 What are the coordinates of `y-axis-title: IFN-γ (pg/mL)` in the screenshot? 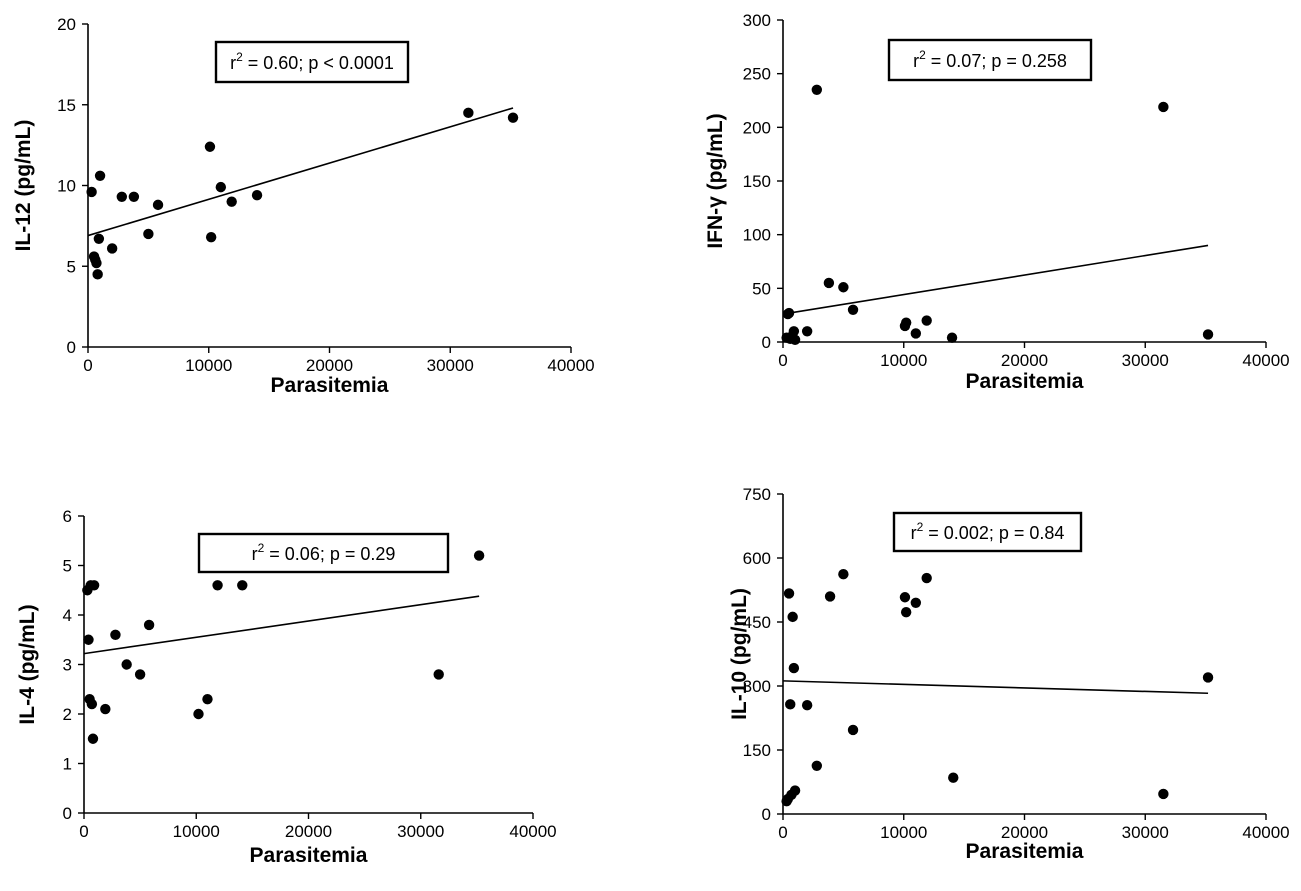 It's located at (715, 180).